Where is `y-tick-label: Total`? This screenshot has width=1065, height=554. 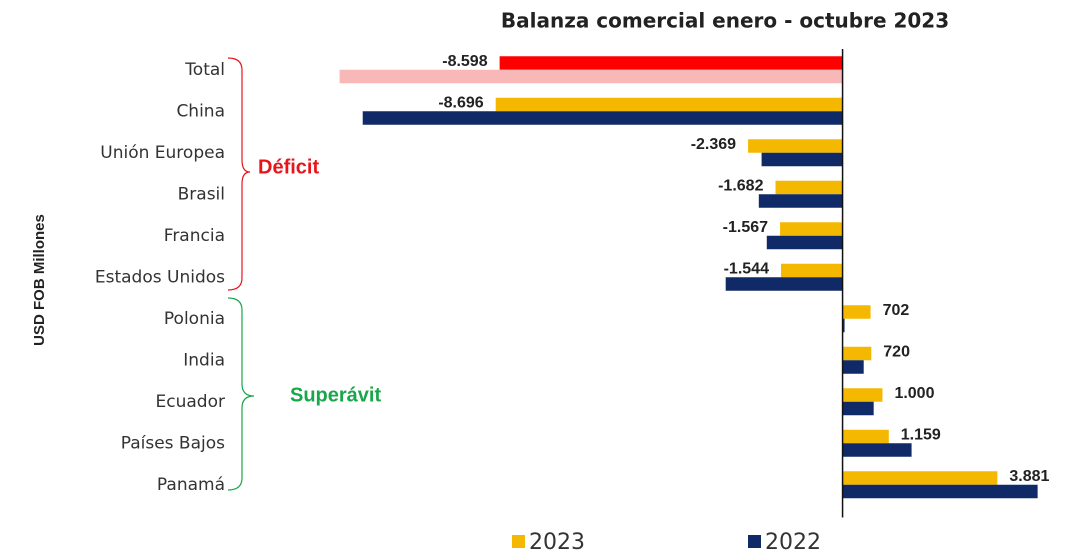 y-tick-label: Total is located at coordinates (204, 70).